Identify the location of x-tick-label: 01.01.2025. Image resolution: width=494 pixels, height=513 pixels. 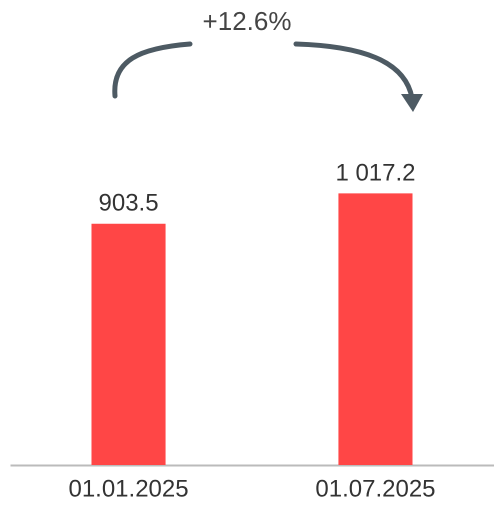
(128, 489).